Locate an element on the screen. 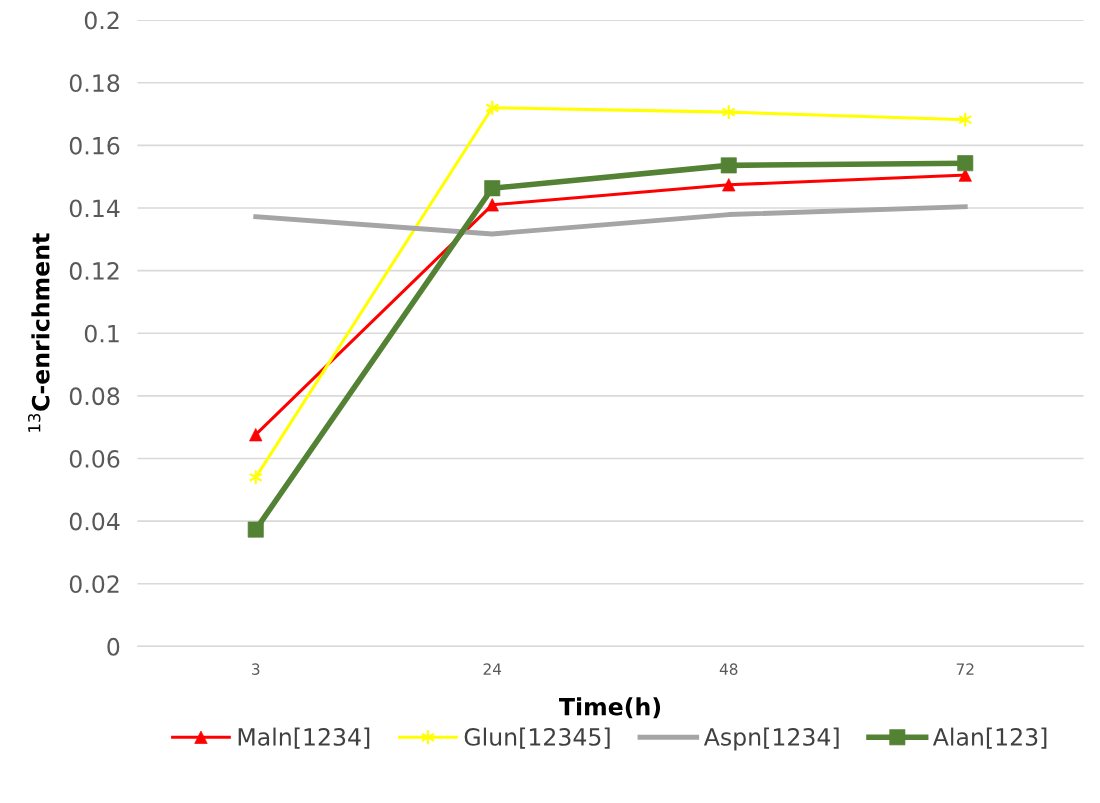  x-tick-label: 48 is located at coordinates (728, 669).